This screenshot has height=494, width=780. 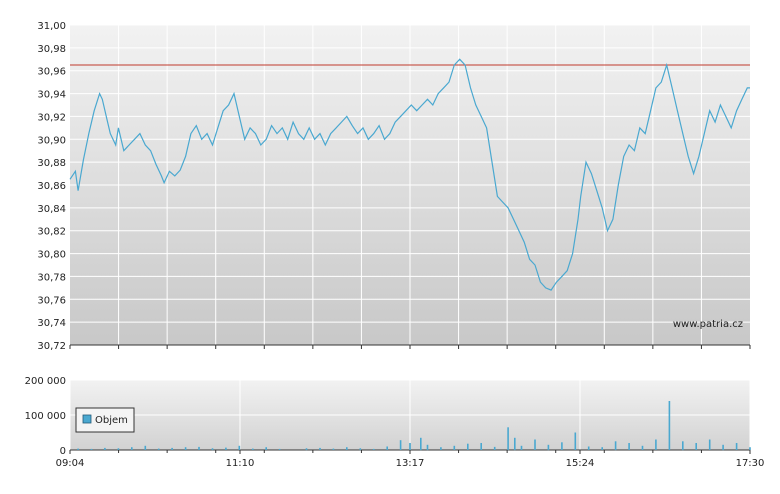 What do you see at coordinates (45, 381) in the screenshot?
I see `volume-y-tick-label: 200 000` at bounding box center [45, 381].